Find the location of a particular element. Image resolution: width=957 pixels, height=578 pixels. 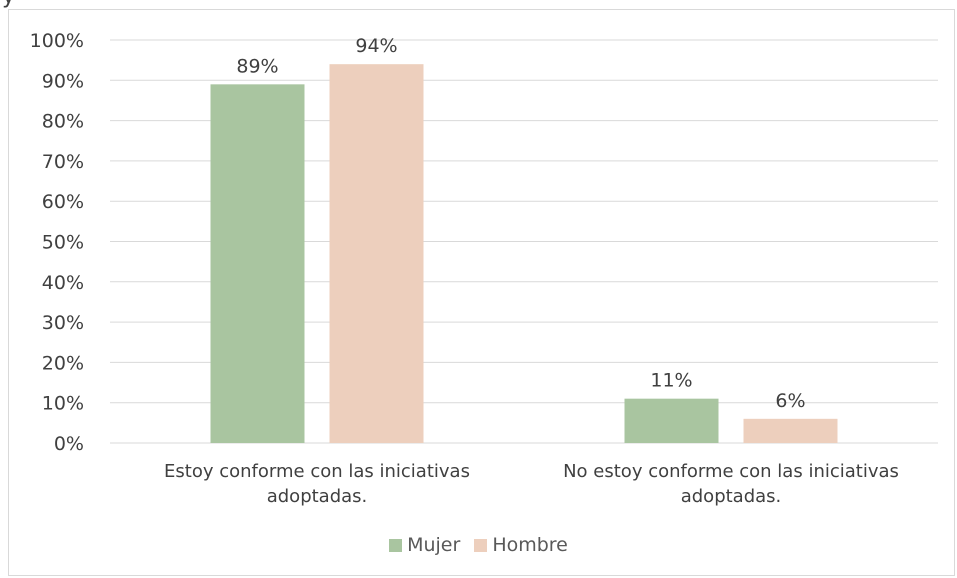

data-label: 11% is located at coordinates (671, 381).